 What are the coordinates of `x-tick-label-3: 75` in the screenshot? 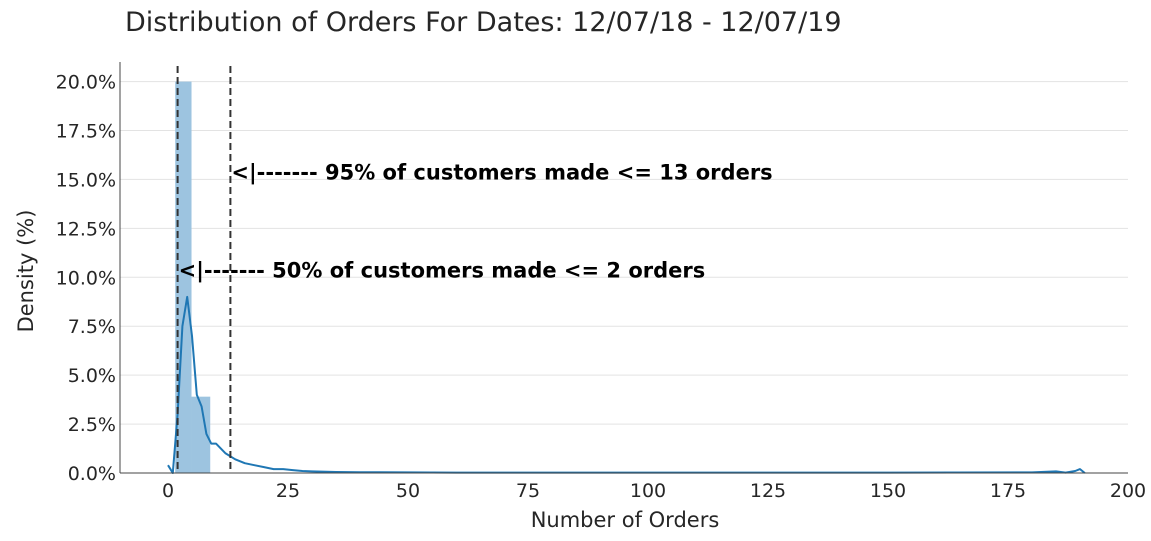 It's located at (528, 491).